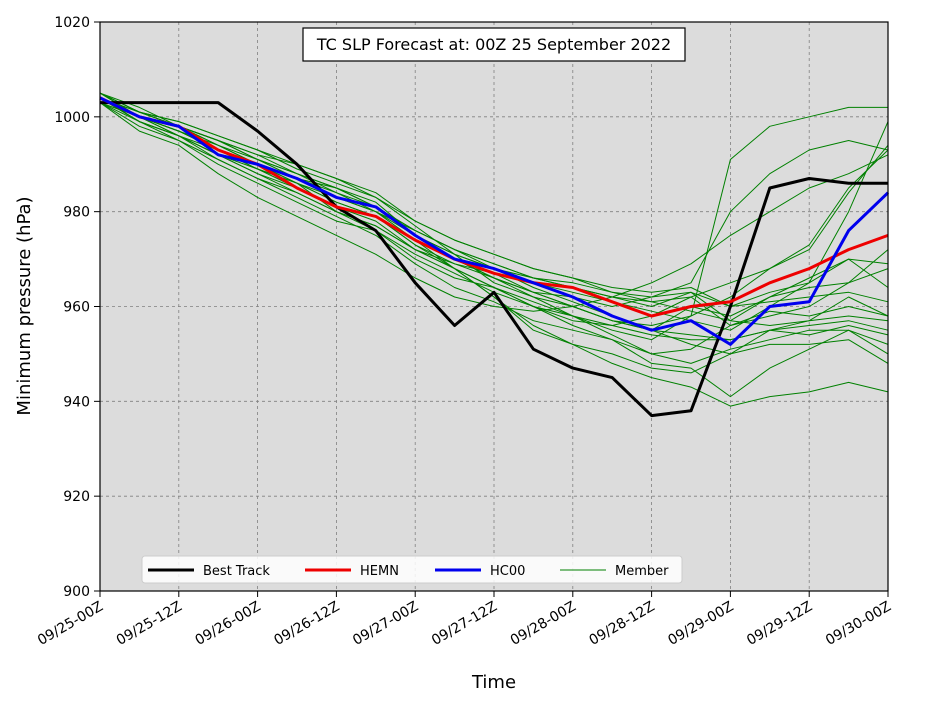 This screenshot has width=944, height=707. What do you see at coordinates (72, 118) in the screenshot?
I see `y-tick-label: 1000` at bounding box center [72, 118].